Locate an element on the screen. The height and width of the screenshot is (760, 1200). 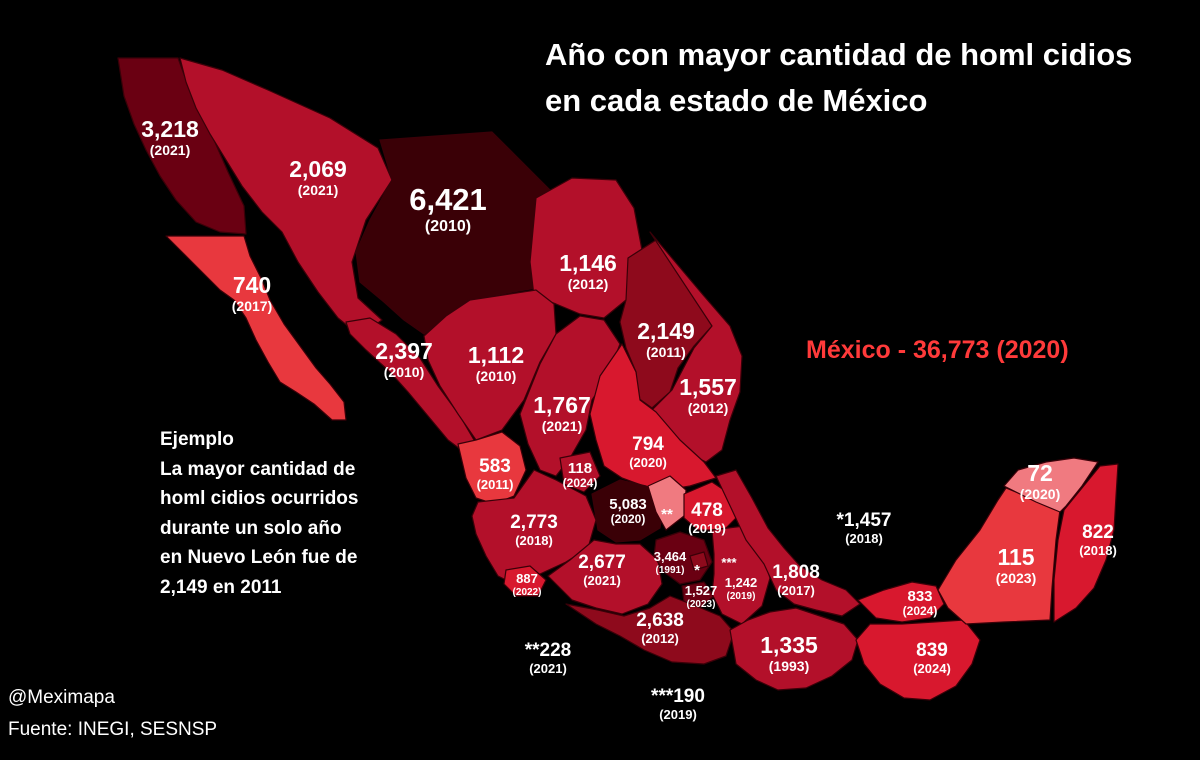
year: (1993) is located at coordinates (789, 666).